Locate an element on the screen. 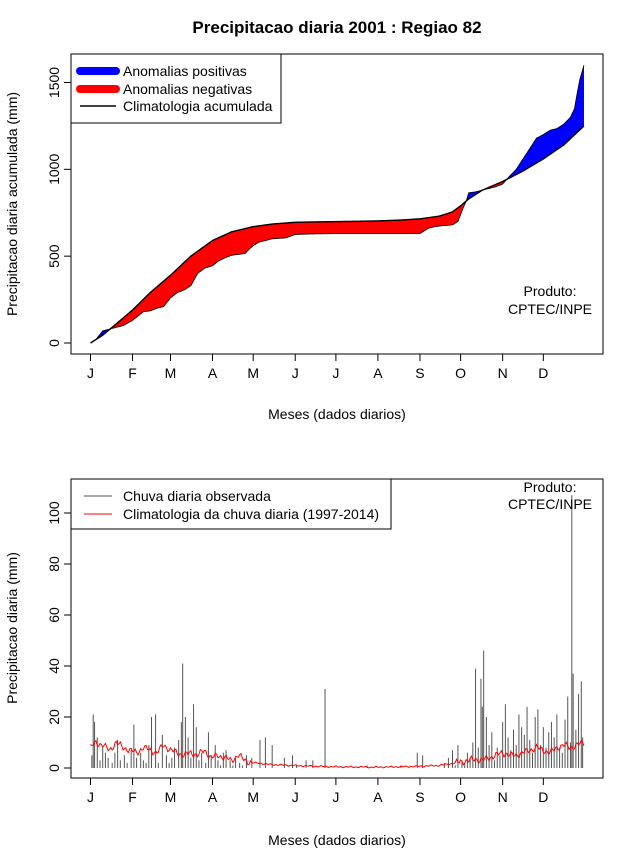 Image resolution: width=640 pixels, height=850 pixels. legend-label-negative: Anomalias negativas is located at coordinates (187, 89).